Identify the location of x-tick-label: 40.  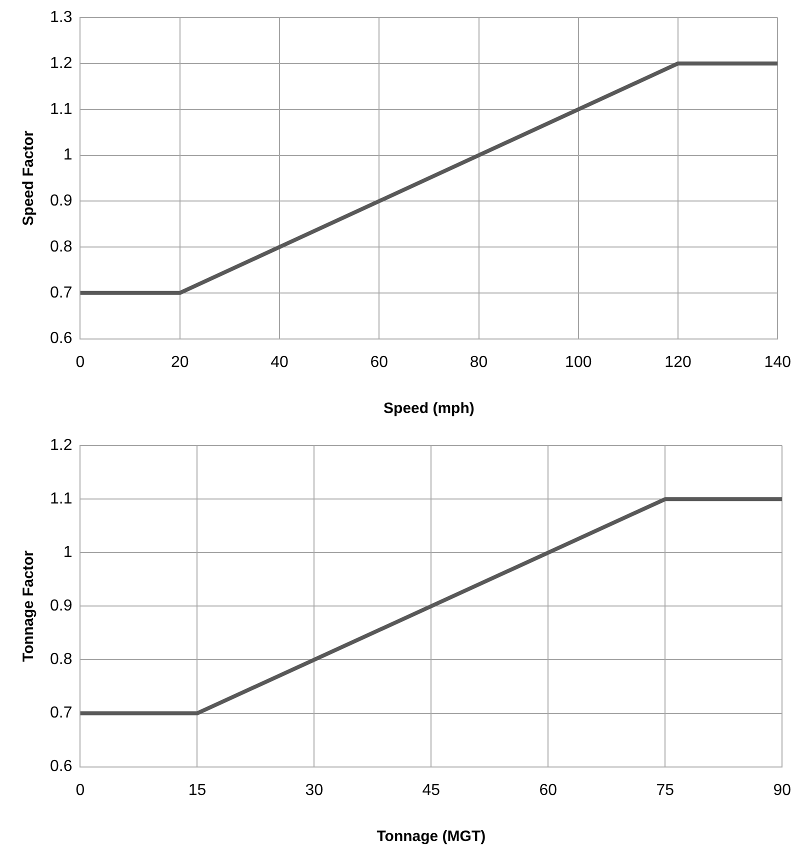
(279, 362).